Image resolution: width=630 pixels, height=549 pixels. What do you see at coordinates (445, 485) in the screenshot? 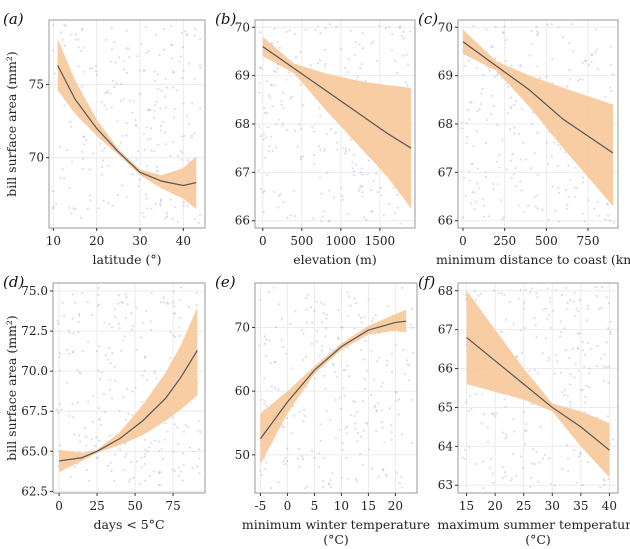
I see `y-tick-label: 63` at bounding box center [445, 485].